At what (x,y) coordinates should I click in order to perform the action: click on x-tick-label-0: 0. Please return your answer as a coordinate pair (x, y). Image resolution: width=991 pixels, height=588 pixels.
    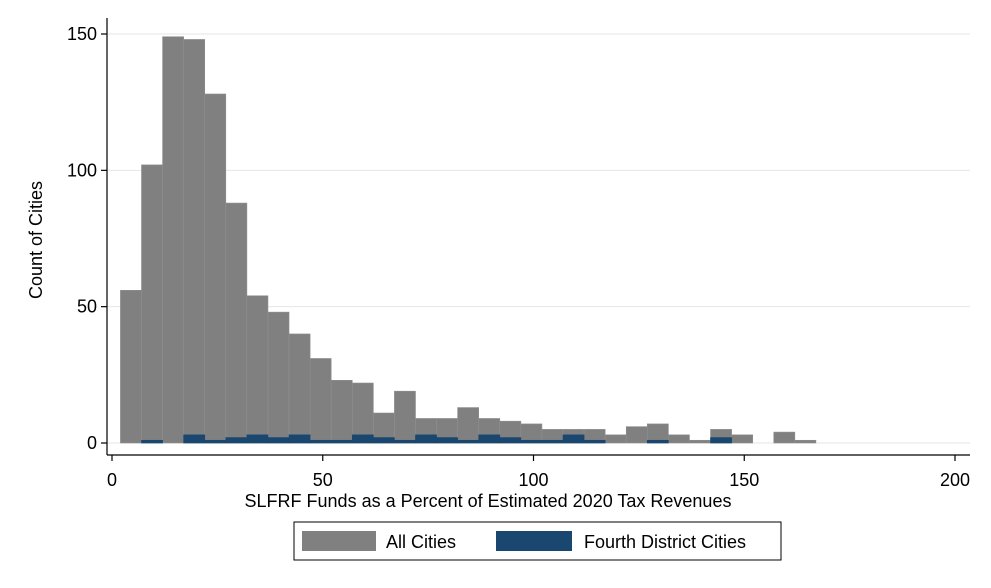
    Looking at the image, I should click on (112, 480).